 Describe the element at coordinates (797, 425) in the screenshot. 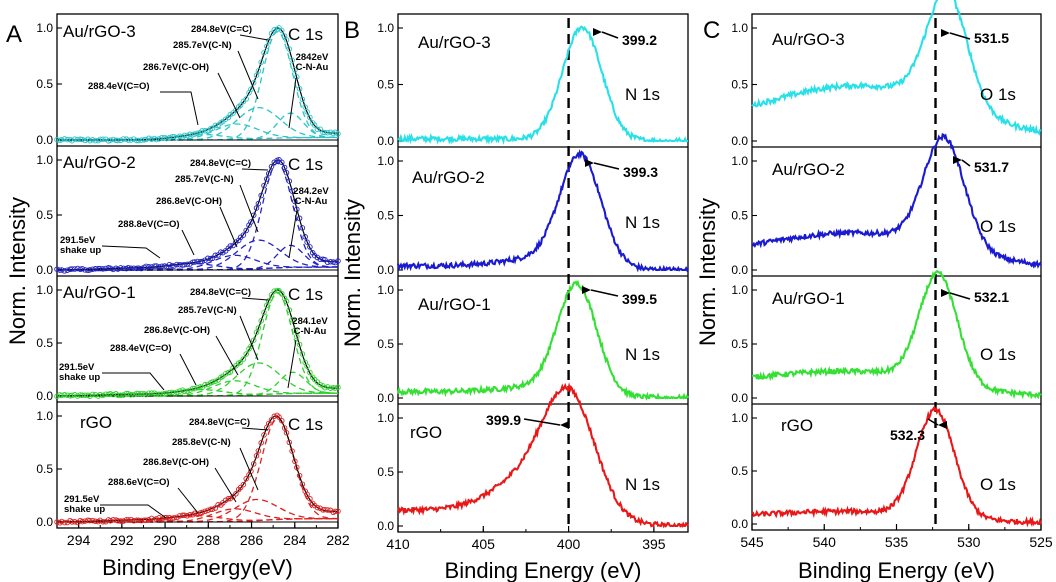

I see `sample-label: rGO` at that location.